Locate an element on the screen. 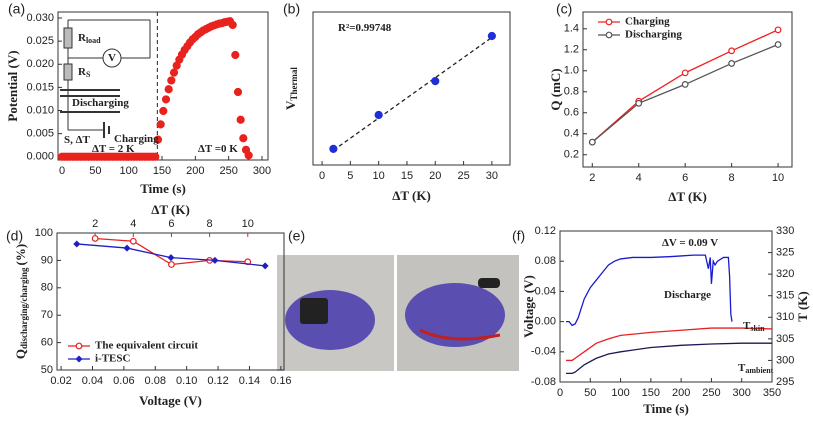 The width and height of the screenshot is (813, 421). annotation: S, ΔT is located at coordinates (77, 140).